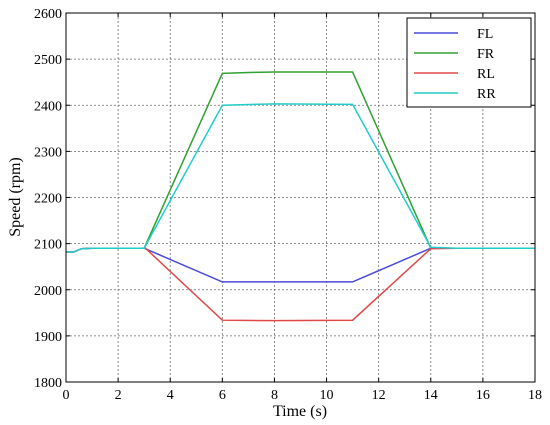  Describe the element at coordinates (486, 54) in the screenshot. I see `legend-label-fr: FR` at that location.